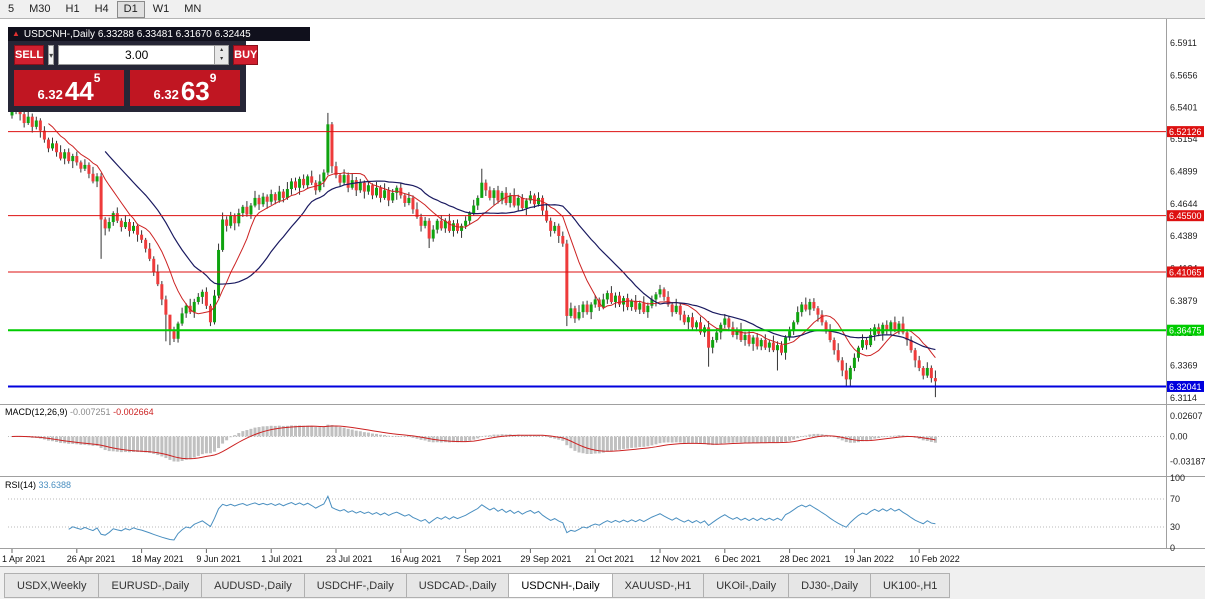 This screenshot has height=599, width=1205. What do you see at coordinates (1184, 301) in the screenshot?
I see `svg-text: 6.3879` at bounding box center [1184, 301].